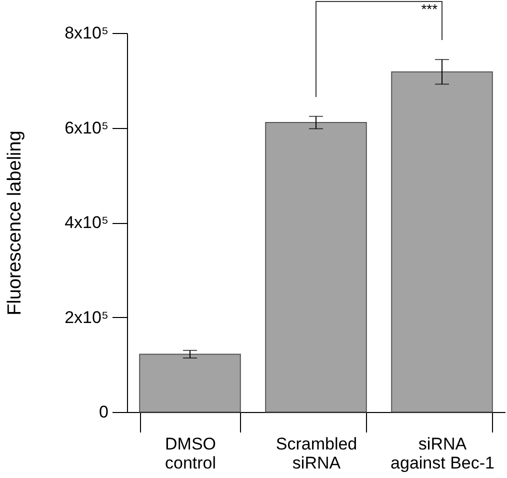  I want to click on y-axis-title: Fluorescence labeling, so click(15, 223).